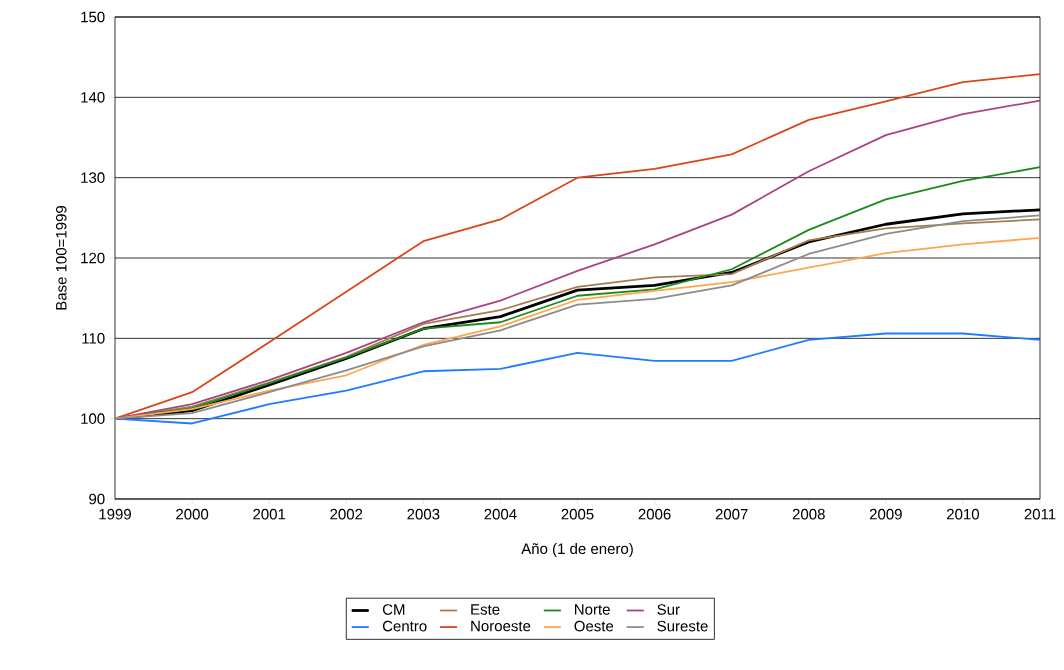 The height and width of the screenshot is (670, 1064). Describe the element at coordinates (115, 514) in the screenshot. I see `x-tick-label: 1999` at that location.